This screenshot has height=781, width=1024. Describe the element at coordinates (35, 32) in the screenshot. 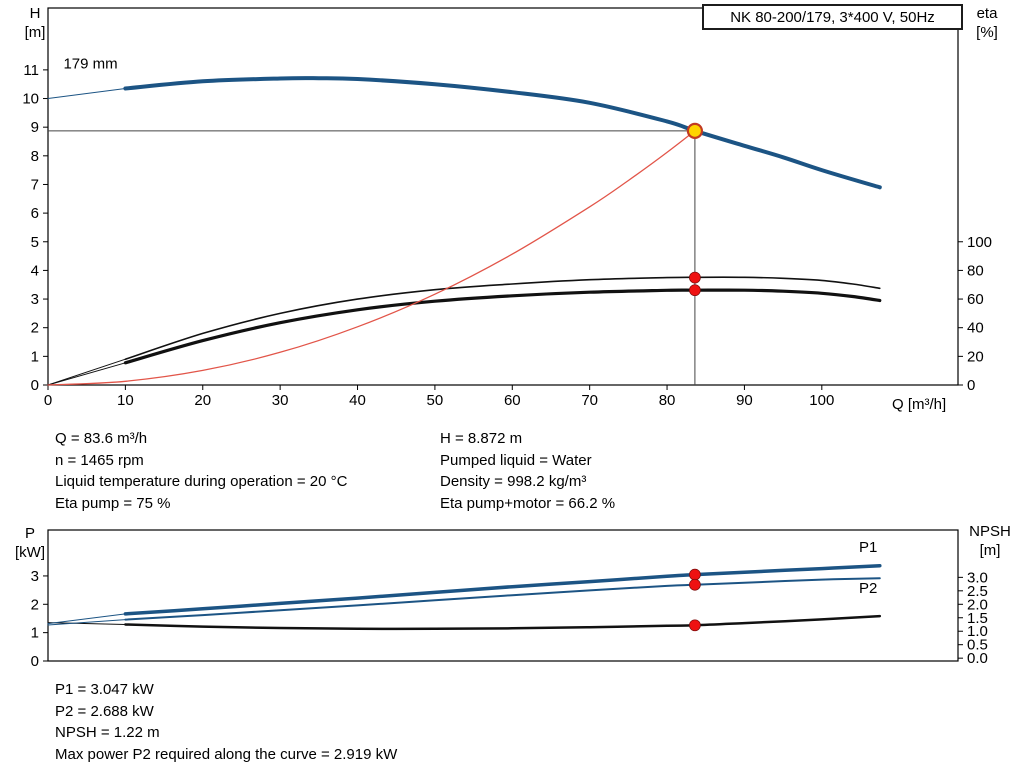

I see `h-axis-unit: [m]` at that location.